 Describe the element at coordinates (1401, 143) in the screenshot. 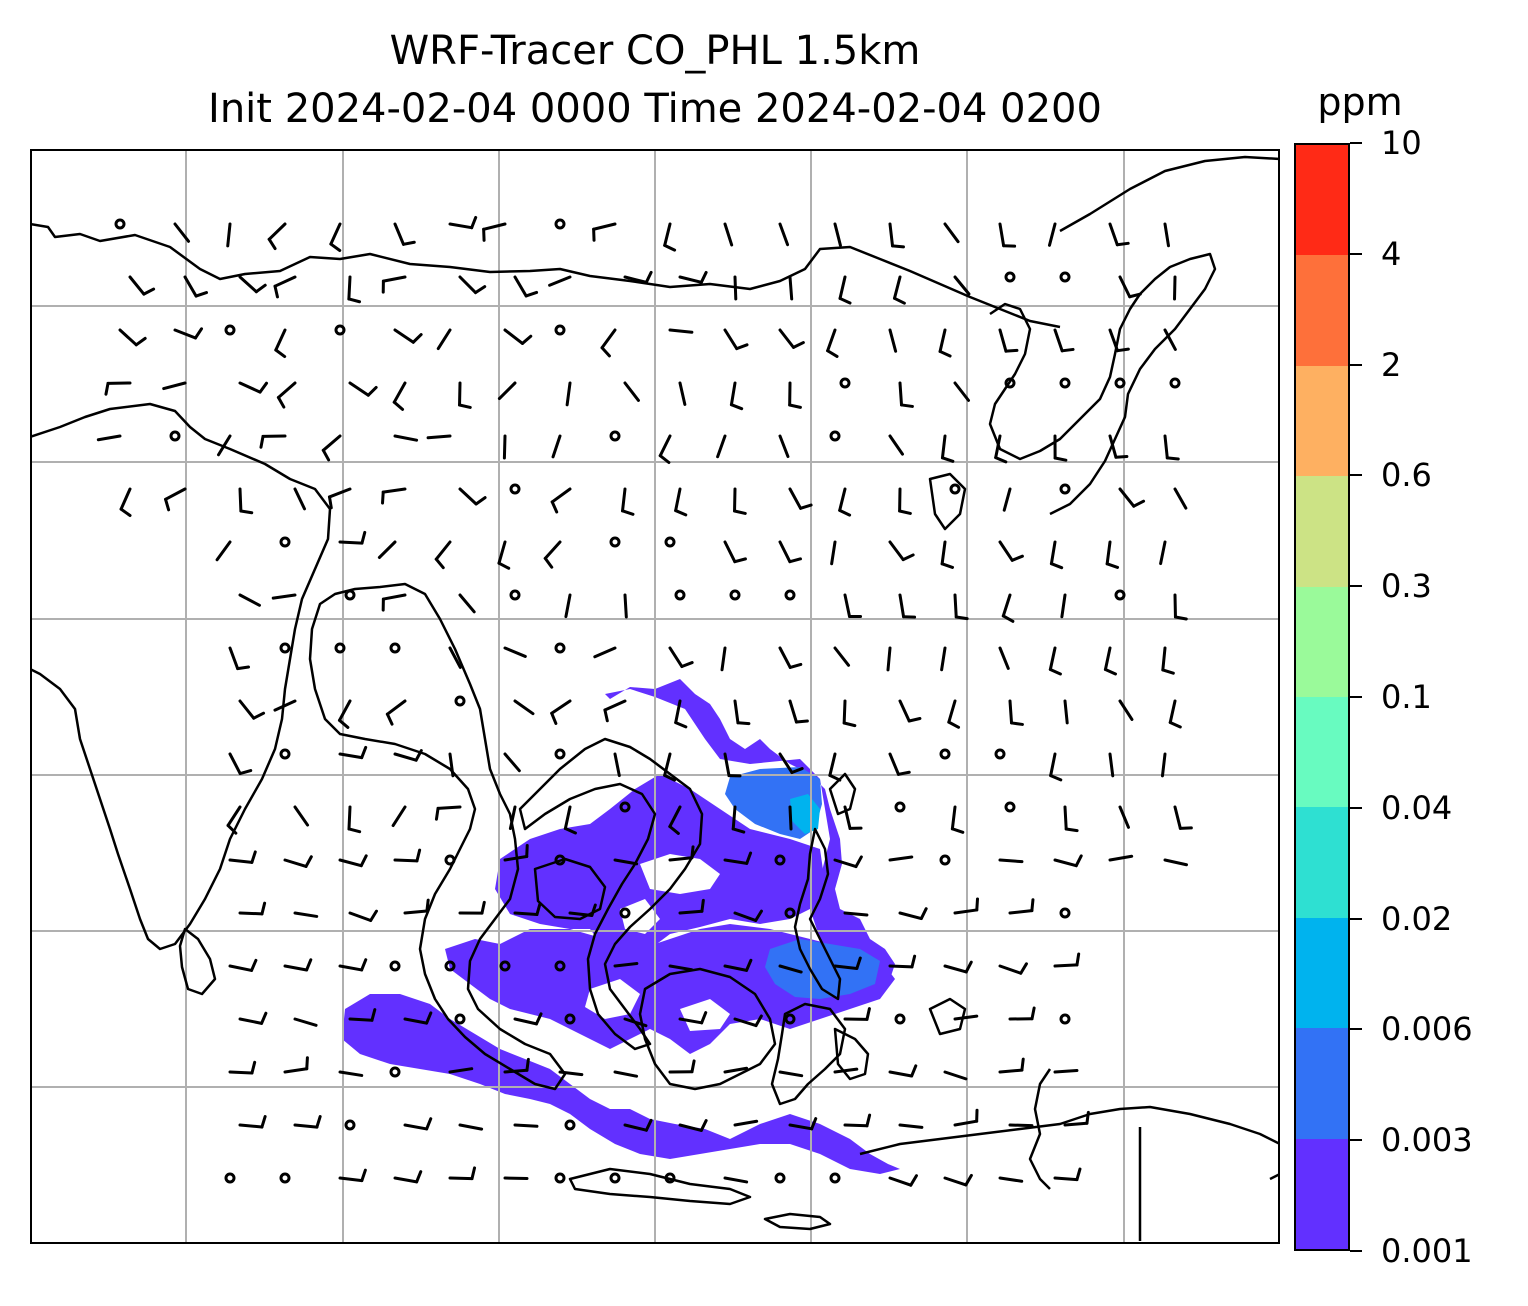

I see `colorbar-tick-label: 10` at that location.